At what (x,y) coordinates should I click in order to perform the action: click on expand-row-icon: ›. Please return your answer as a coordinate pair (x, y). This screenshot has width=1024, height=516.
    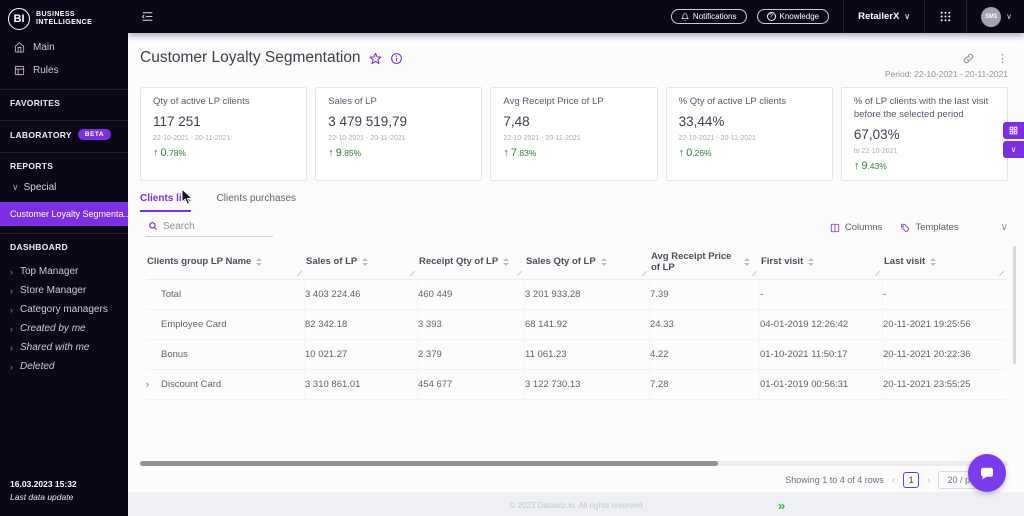
    Looking at the image, I should click on (147, 384).